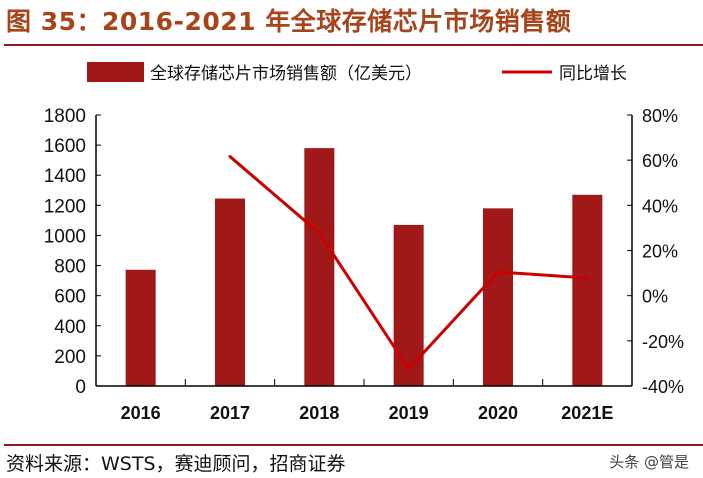  Describe the element at coordinates (353, 45) in the screenshot. I see `title-divider` at that location.